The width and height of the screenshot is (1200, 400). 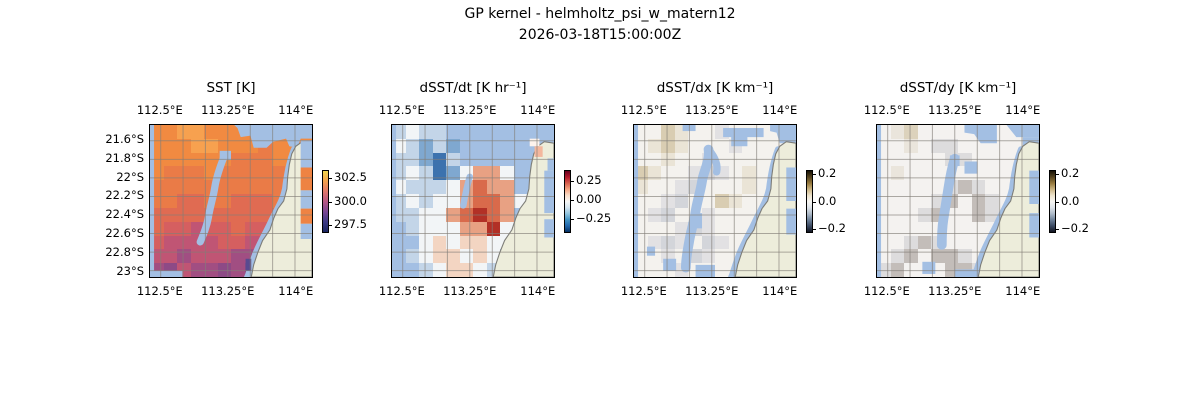 What do you see at coordinates (473, 201) in the screenshot?
I see `map-canvas` at bounding box center [473, 201].